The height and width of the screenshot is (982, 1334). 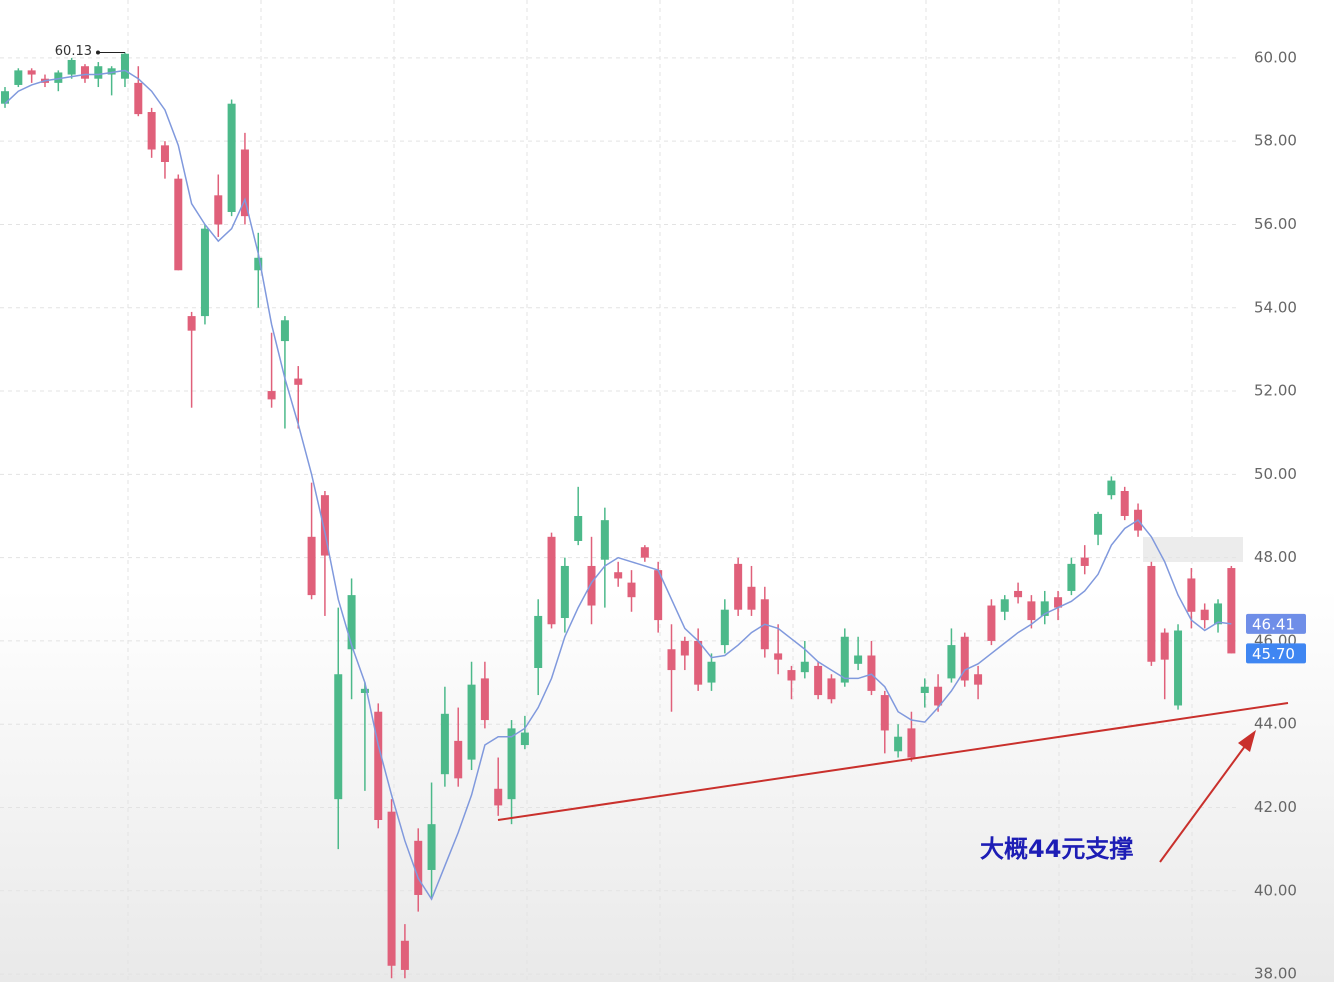 What do you see at coordinates (1275, 307) in the screenshot?
I see `y-tick-label: 54.00` at bounding box center [1275, 307].